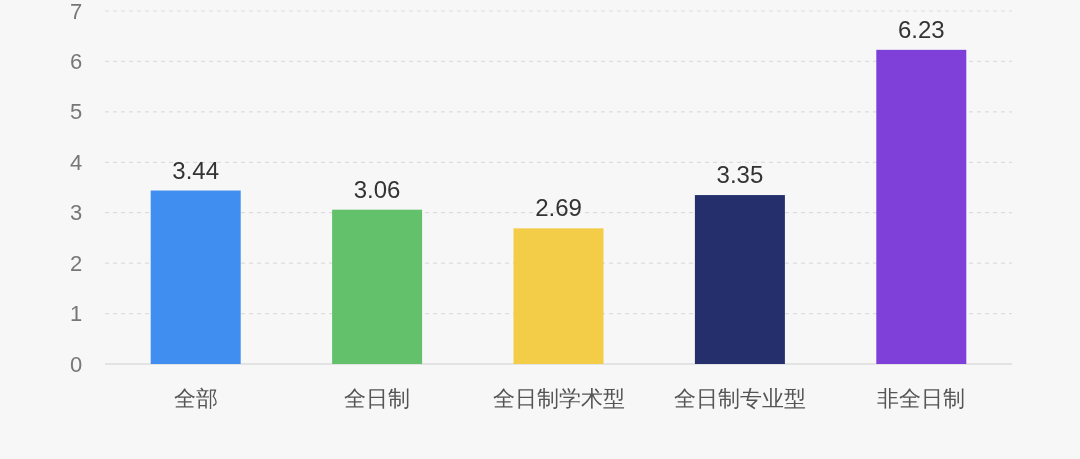  Describe the element at coordinates (195, 398) in the screenshot. I see `x-tick-label: 全部` at that location.